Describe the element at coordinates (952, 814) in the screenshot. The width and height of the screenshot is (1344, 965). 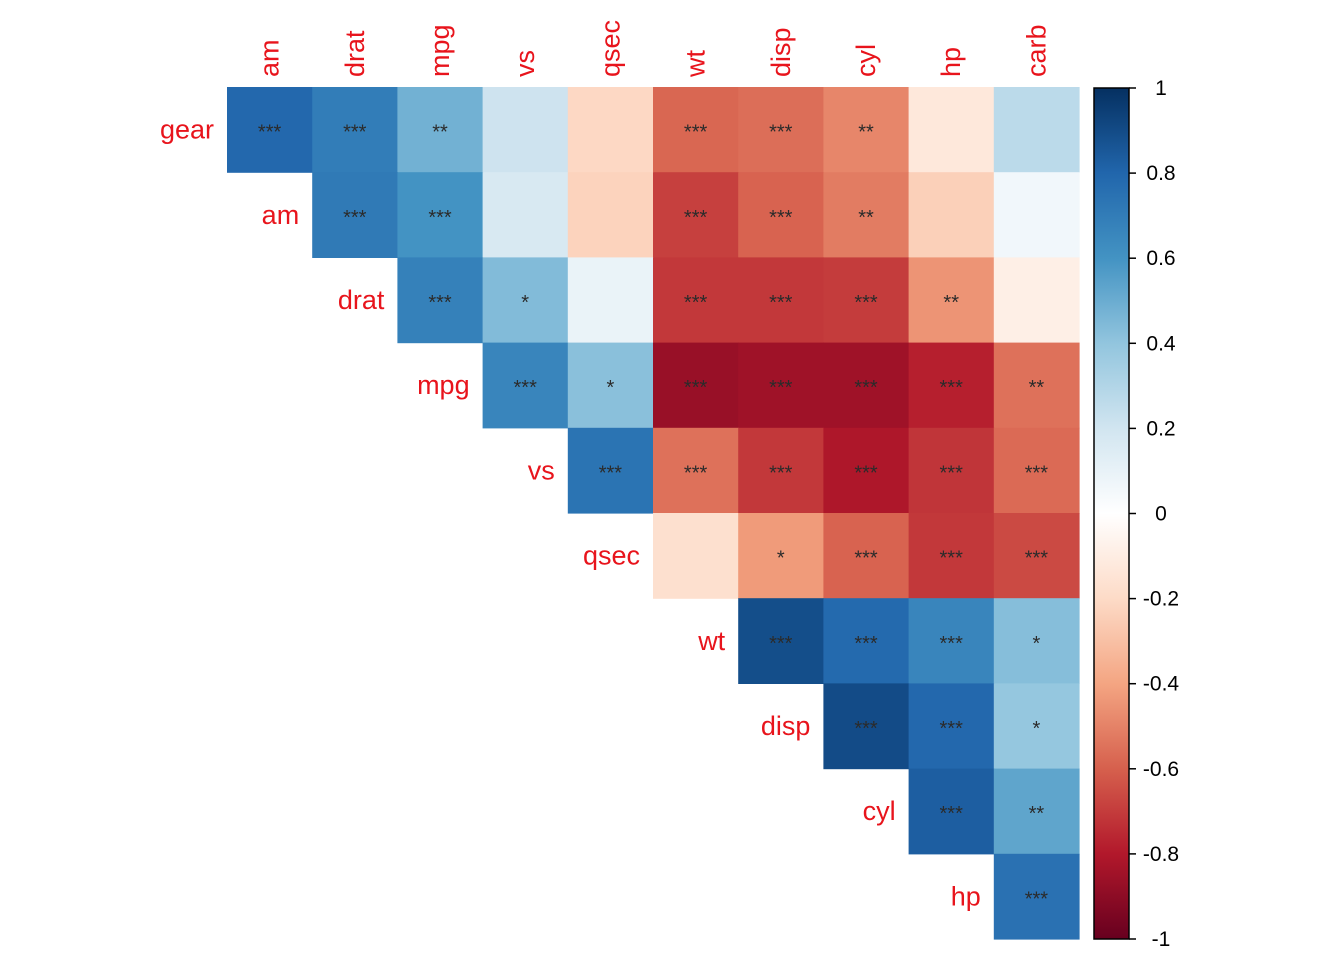
I see `significance-label-cyl-hp: ***` at that location.